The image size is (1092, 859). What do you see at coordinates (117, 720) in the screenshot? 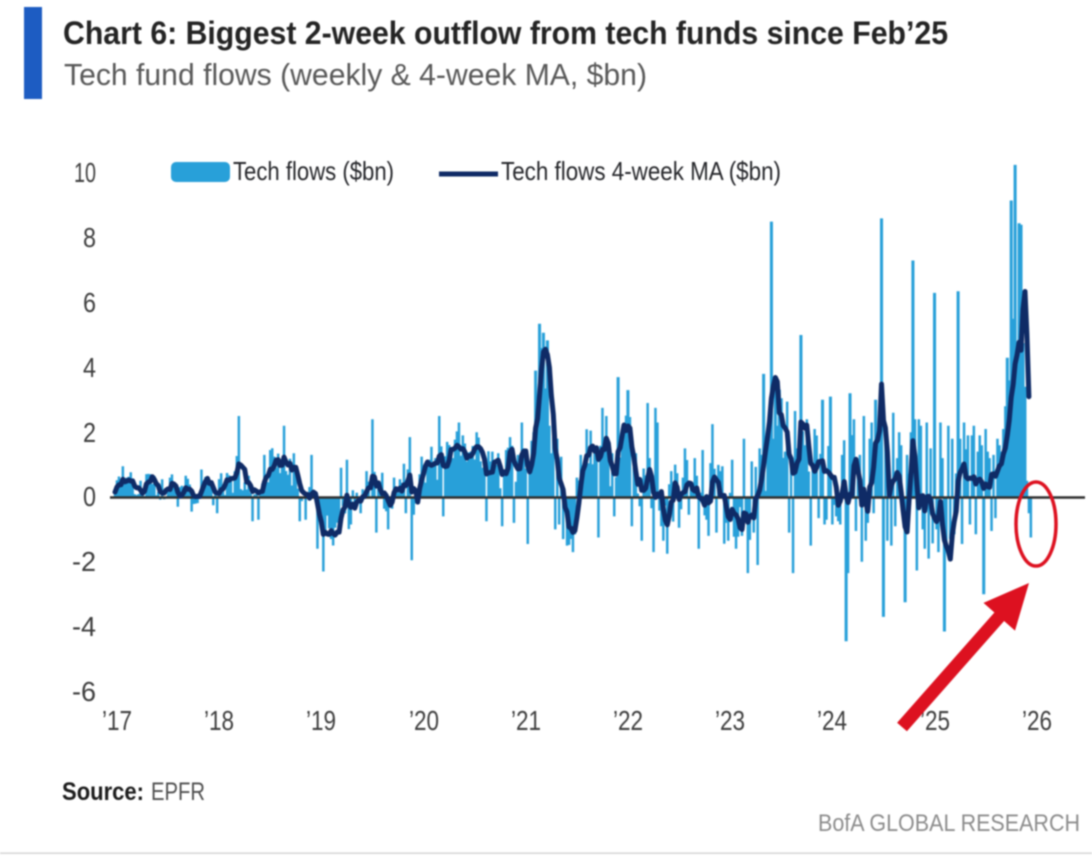
I see `svg-text: ’17` at bounding box center [117, 720].